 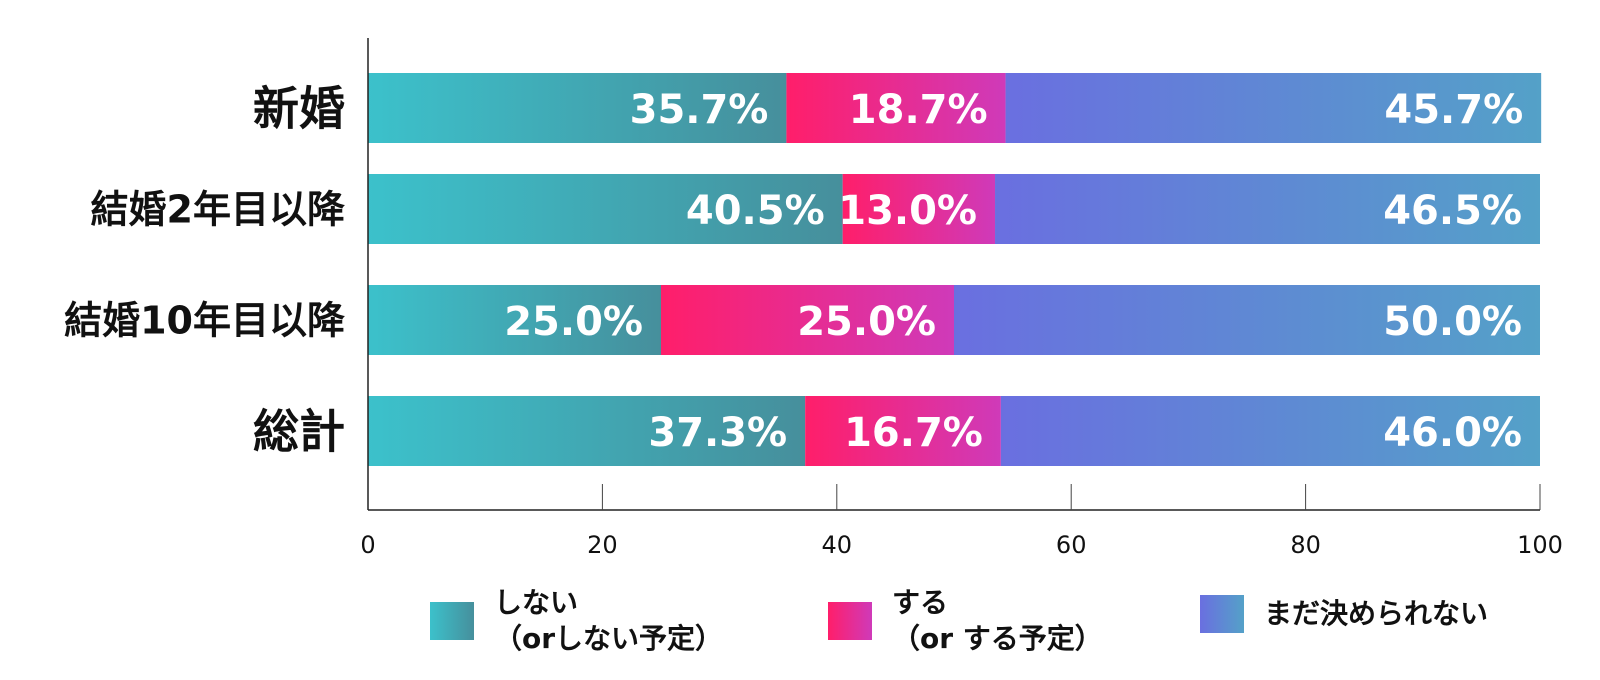 I want to click on bar-value-label: 46.5%, so click(x=1452, y=211).